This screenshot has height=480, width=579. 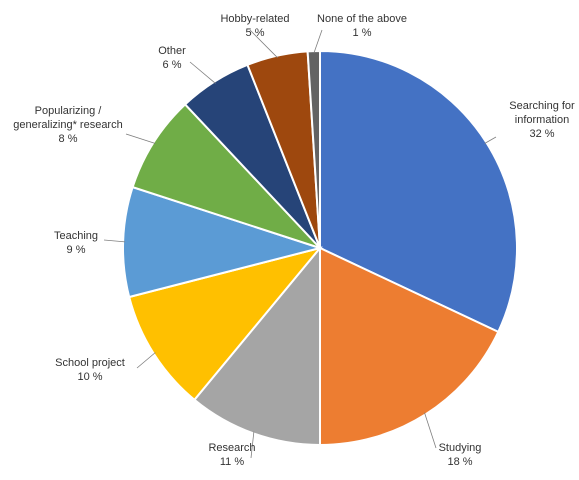 I want to click on slice-name-label: Searching for, so click(x=542, y=106).